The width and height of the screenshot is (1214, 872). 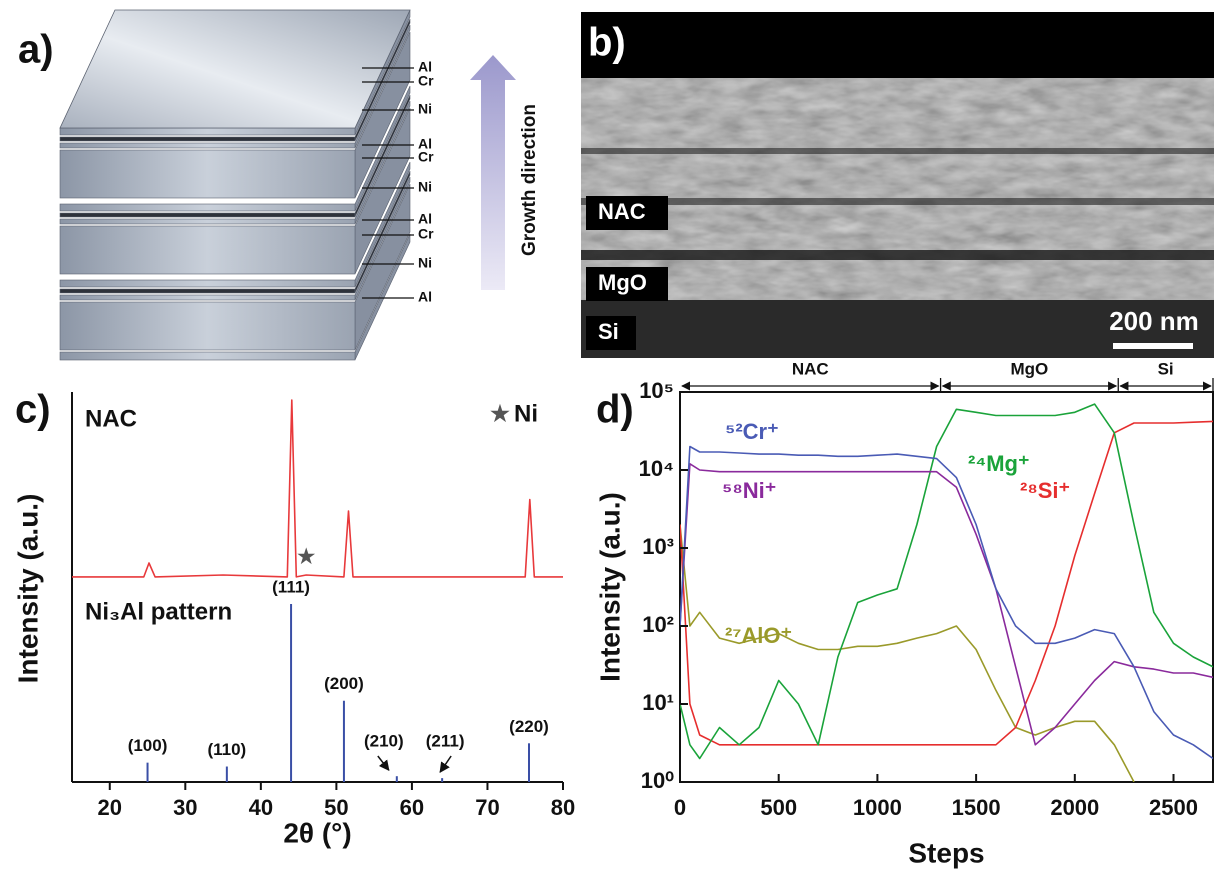 What do you see at coordinates (658, 702) in the screenshot?
I see `y-tick-label: 10¹` at bounding box center [658, 702].